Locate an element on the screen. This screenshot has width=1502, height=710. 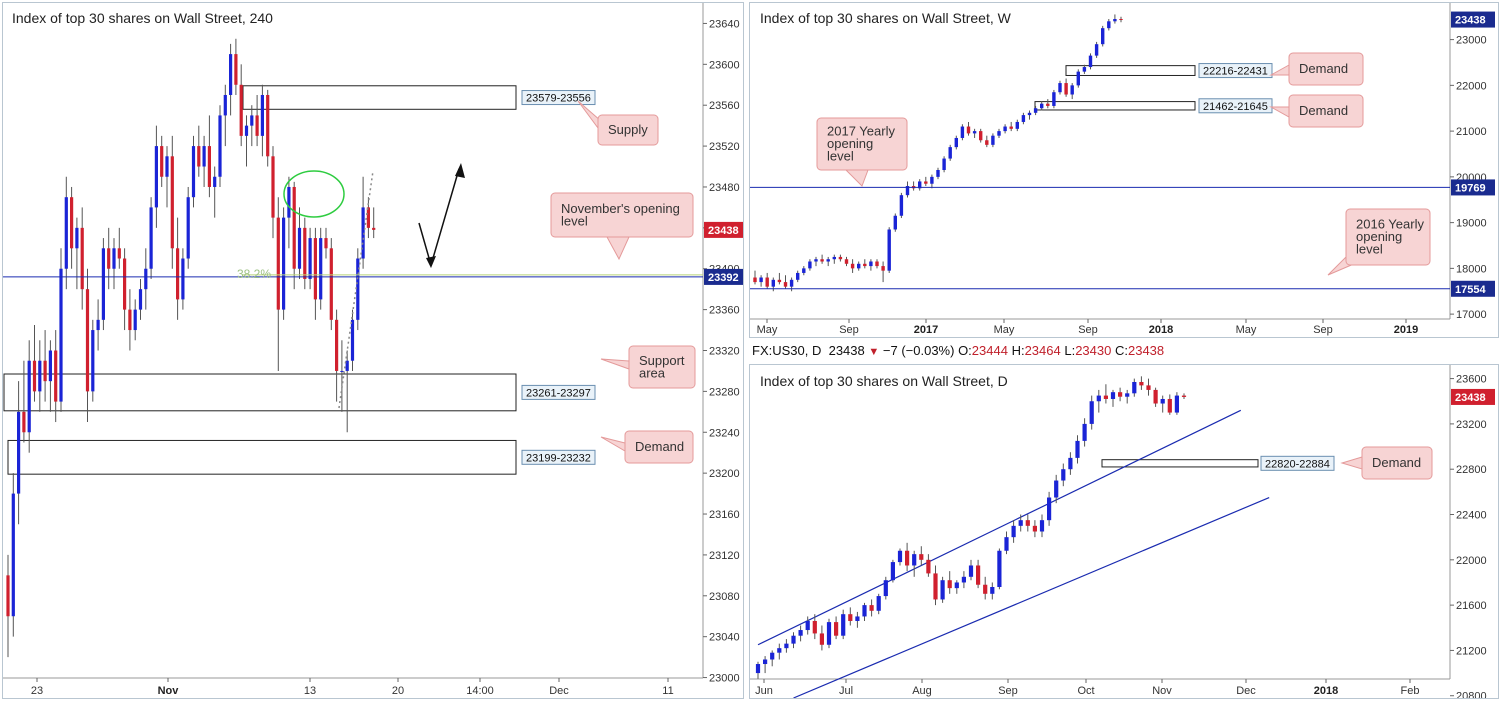
daily-callout-demand-text: Demand is located at coordinates (1396, 462).